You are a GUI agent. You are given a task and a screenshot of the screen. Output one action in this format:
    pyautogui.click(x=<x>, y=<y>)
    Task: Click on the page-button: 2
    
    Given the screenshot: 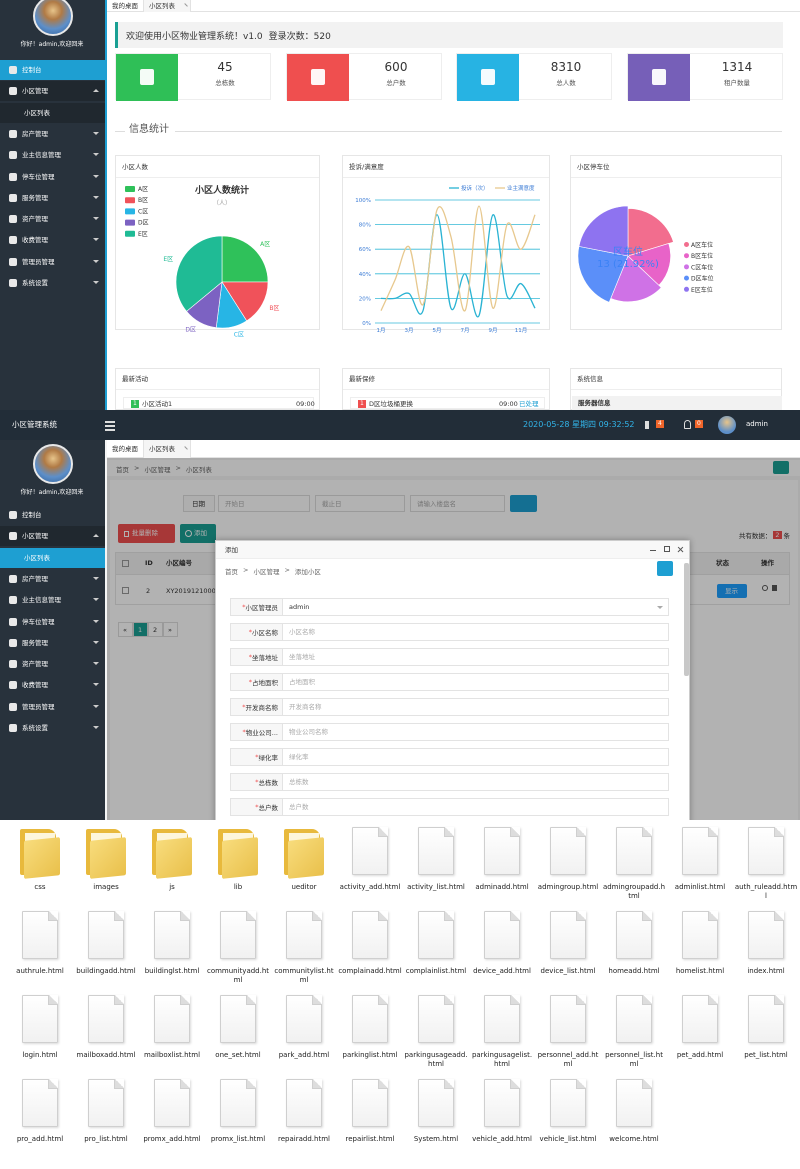 What is the action you would take?
    pyautogui.click(x=155, y=629)
    